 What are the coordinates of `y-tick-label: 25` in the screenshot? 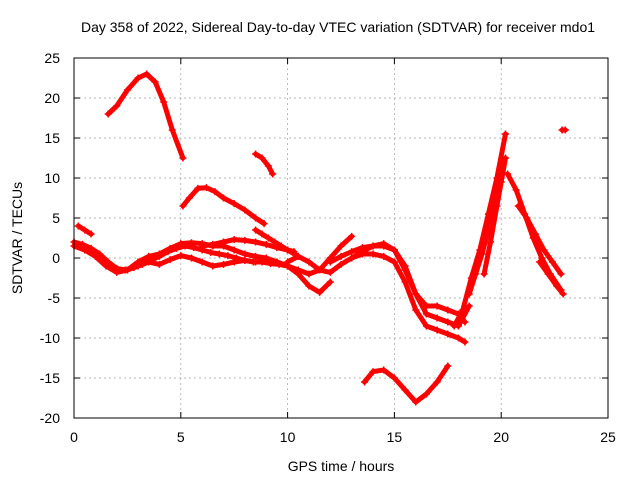 It's located at (52, 58).